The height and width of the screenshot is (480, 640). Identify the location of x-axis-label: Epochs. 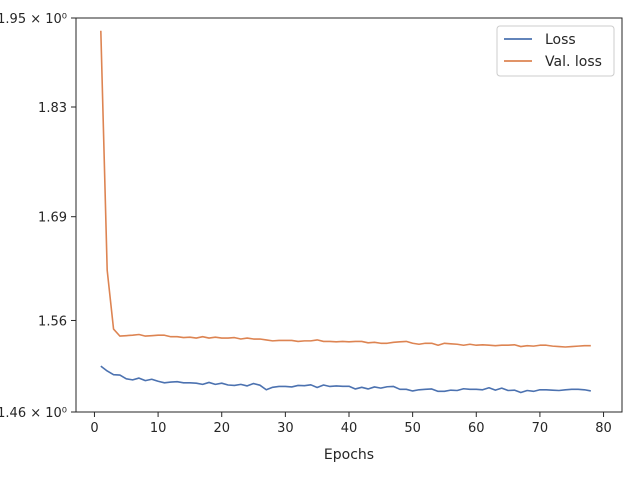
(349, 455).